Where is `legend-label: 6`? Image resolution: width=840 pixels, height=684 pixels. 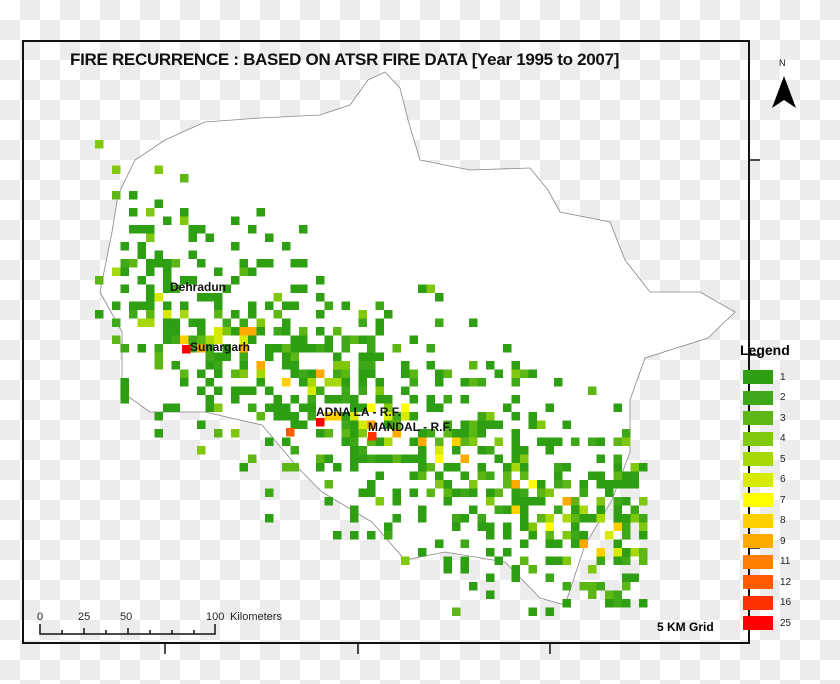
legend-label: 6 is located at coordinates (783, 479).